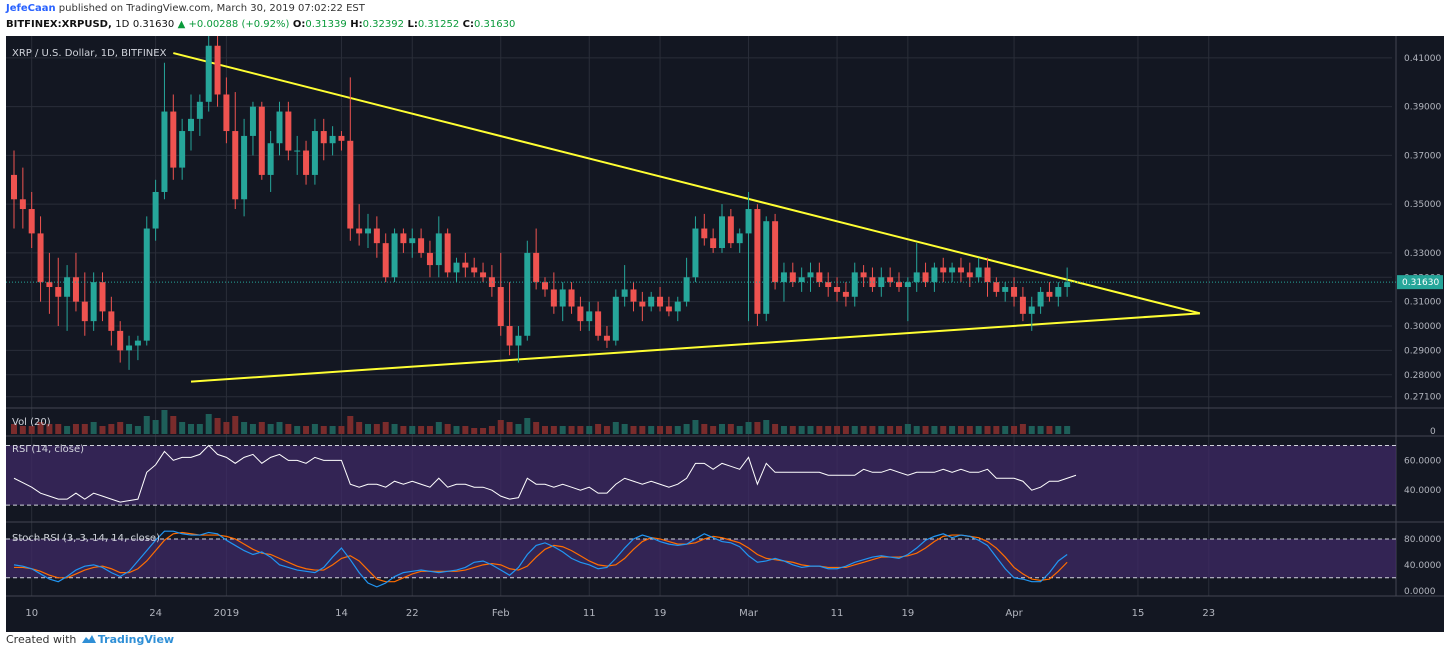 This screenshot has height=657, width=1450. What do you see at coordinates (299, 24) in the screenshot?
I see `open-label: O:` at bounding box center [299, 24].